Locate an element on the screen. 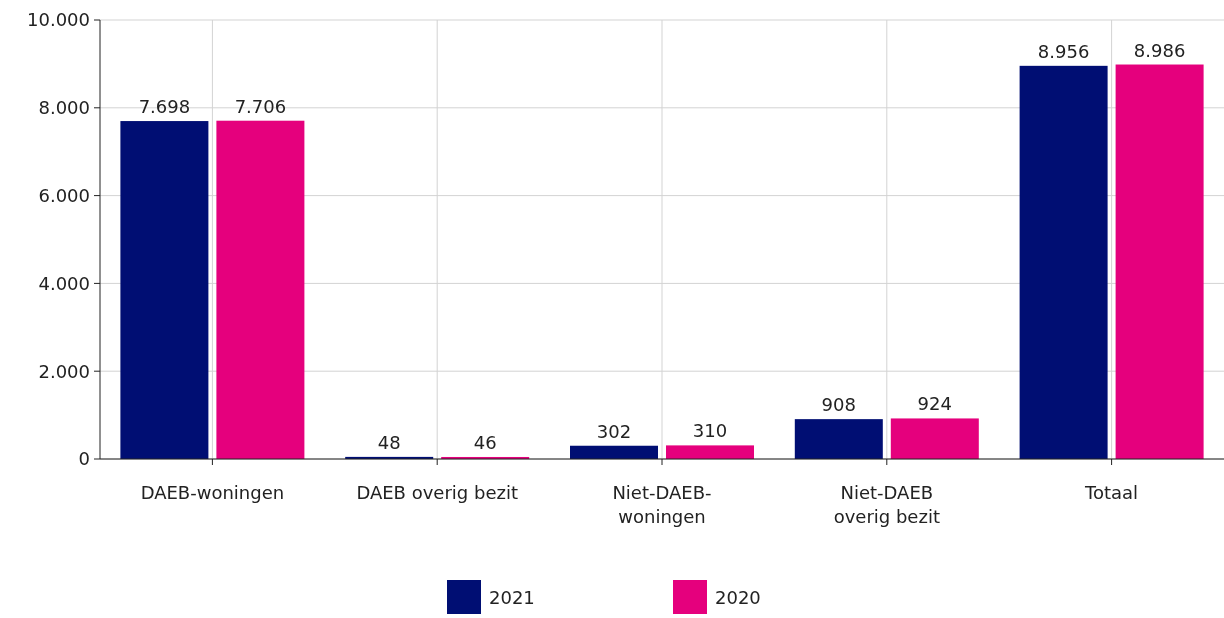  x-tick-label: DAEB-woningen is located at coordinates (212, 492).